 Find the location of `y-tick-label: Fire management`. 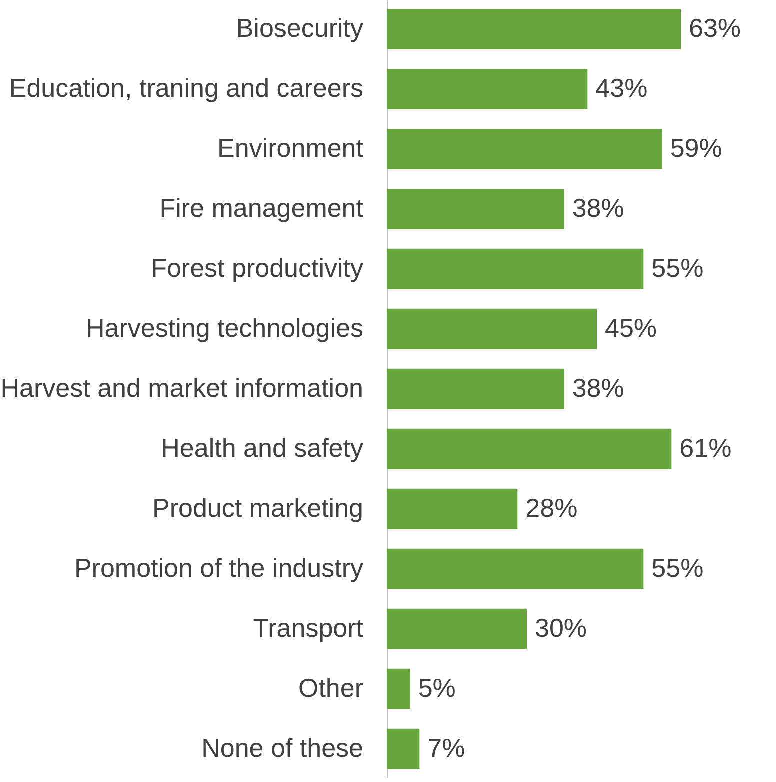

y-tick-label: Fire management is located at coordinates (262, 208).